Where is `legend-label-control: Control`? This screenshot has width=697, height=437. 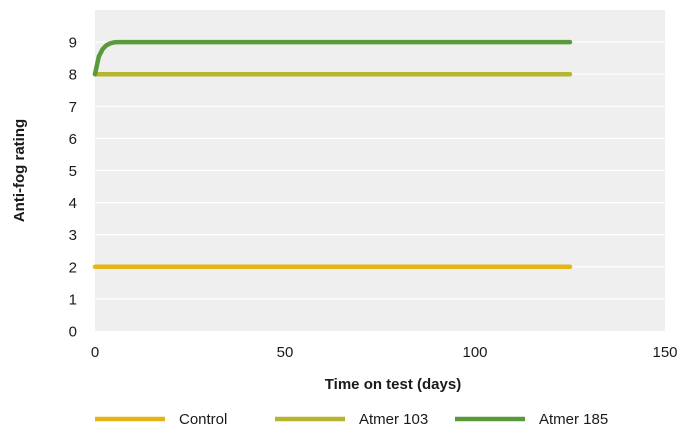
legend-label-control: Control is located at coordinates (203, 419).